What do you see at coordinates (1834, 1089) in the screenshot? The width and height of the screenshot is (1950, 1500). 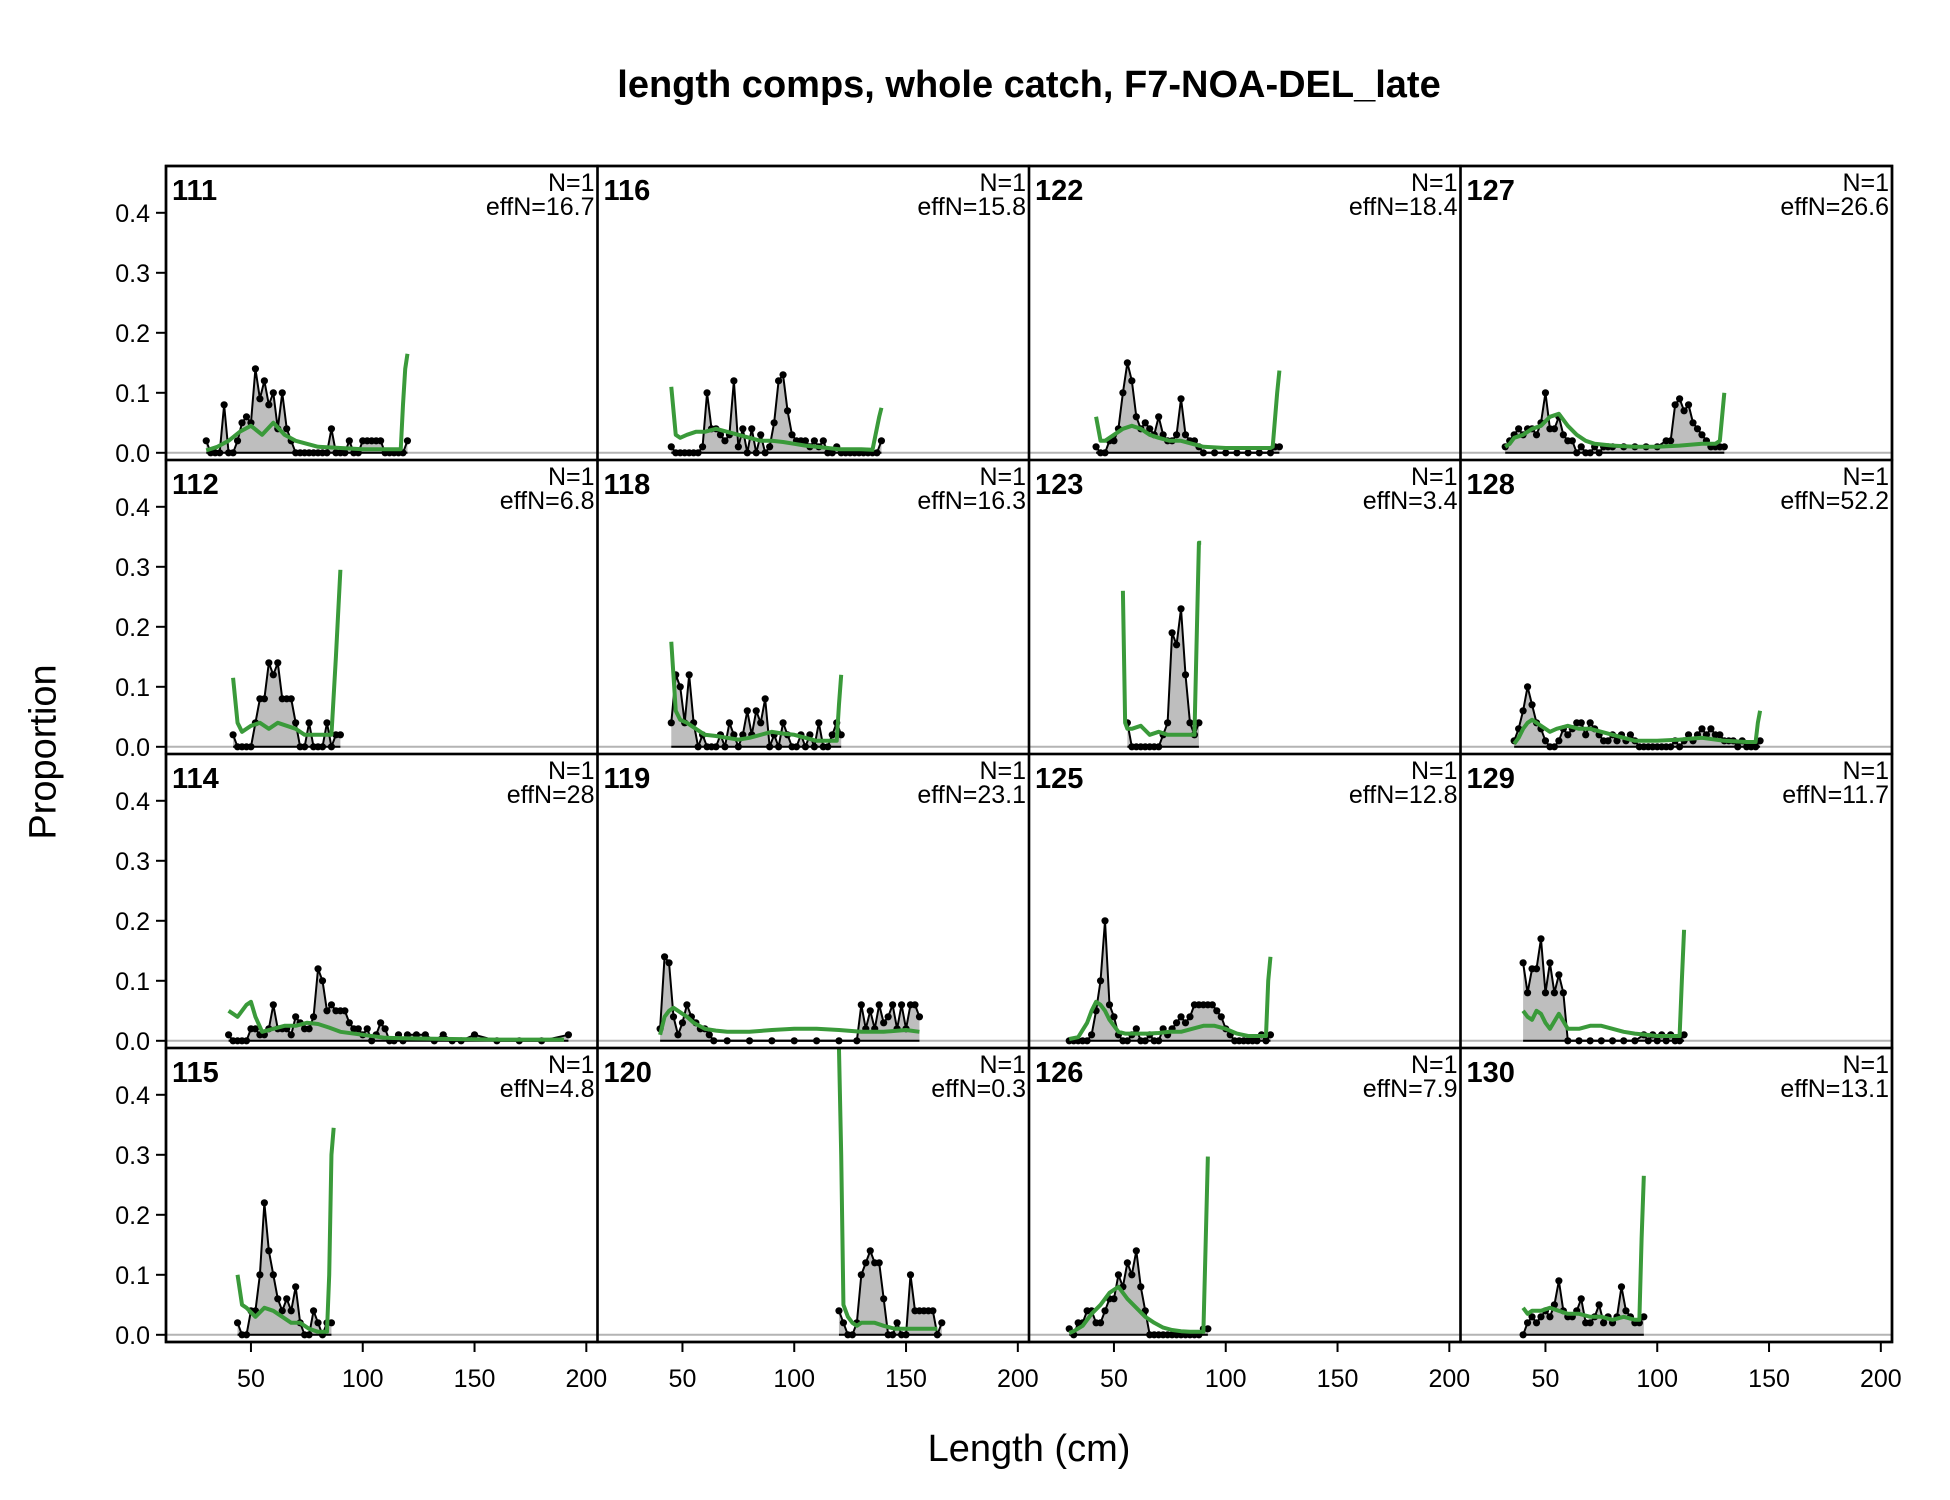 I see `panel-130-effn-label: effN=13.1` at bounding box center [1834, 1089].